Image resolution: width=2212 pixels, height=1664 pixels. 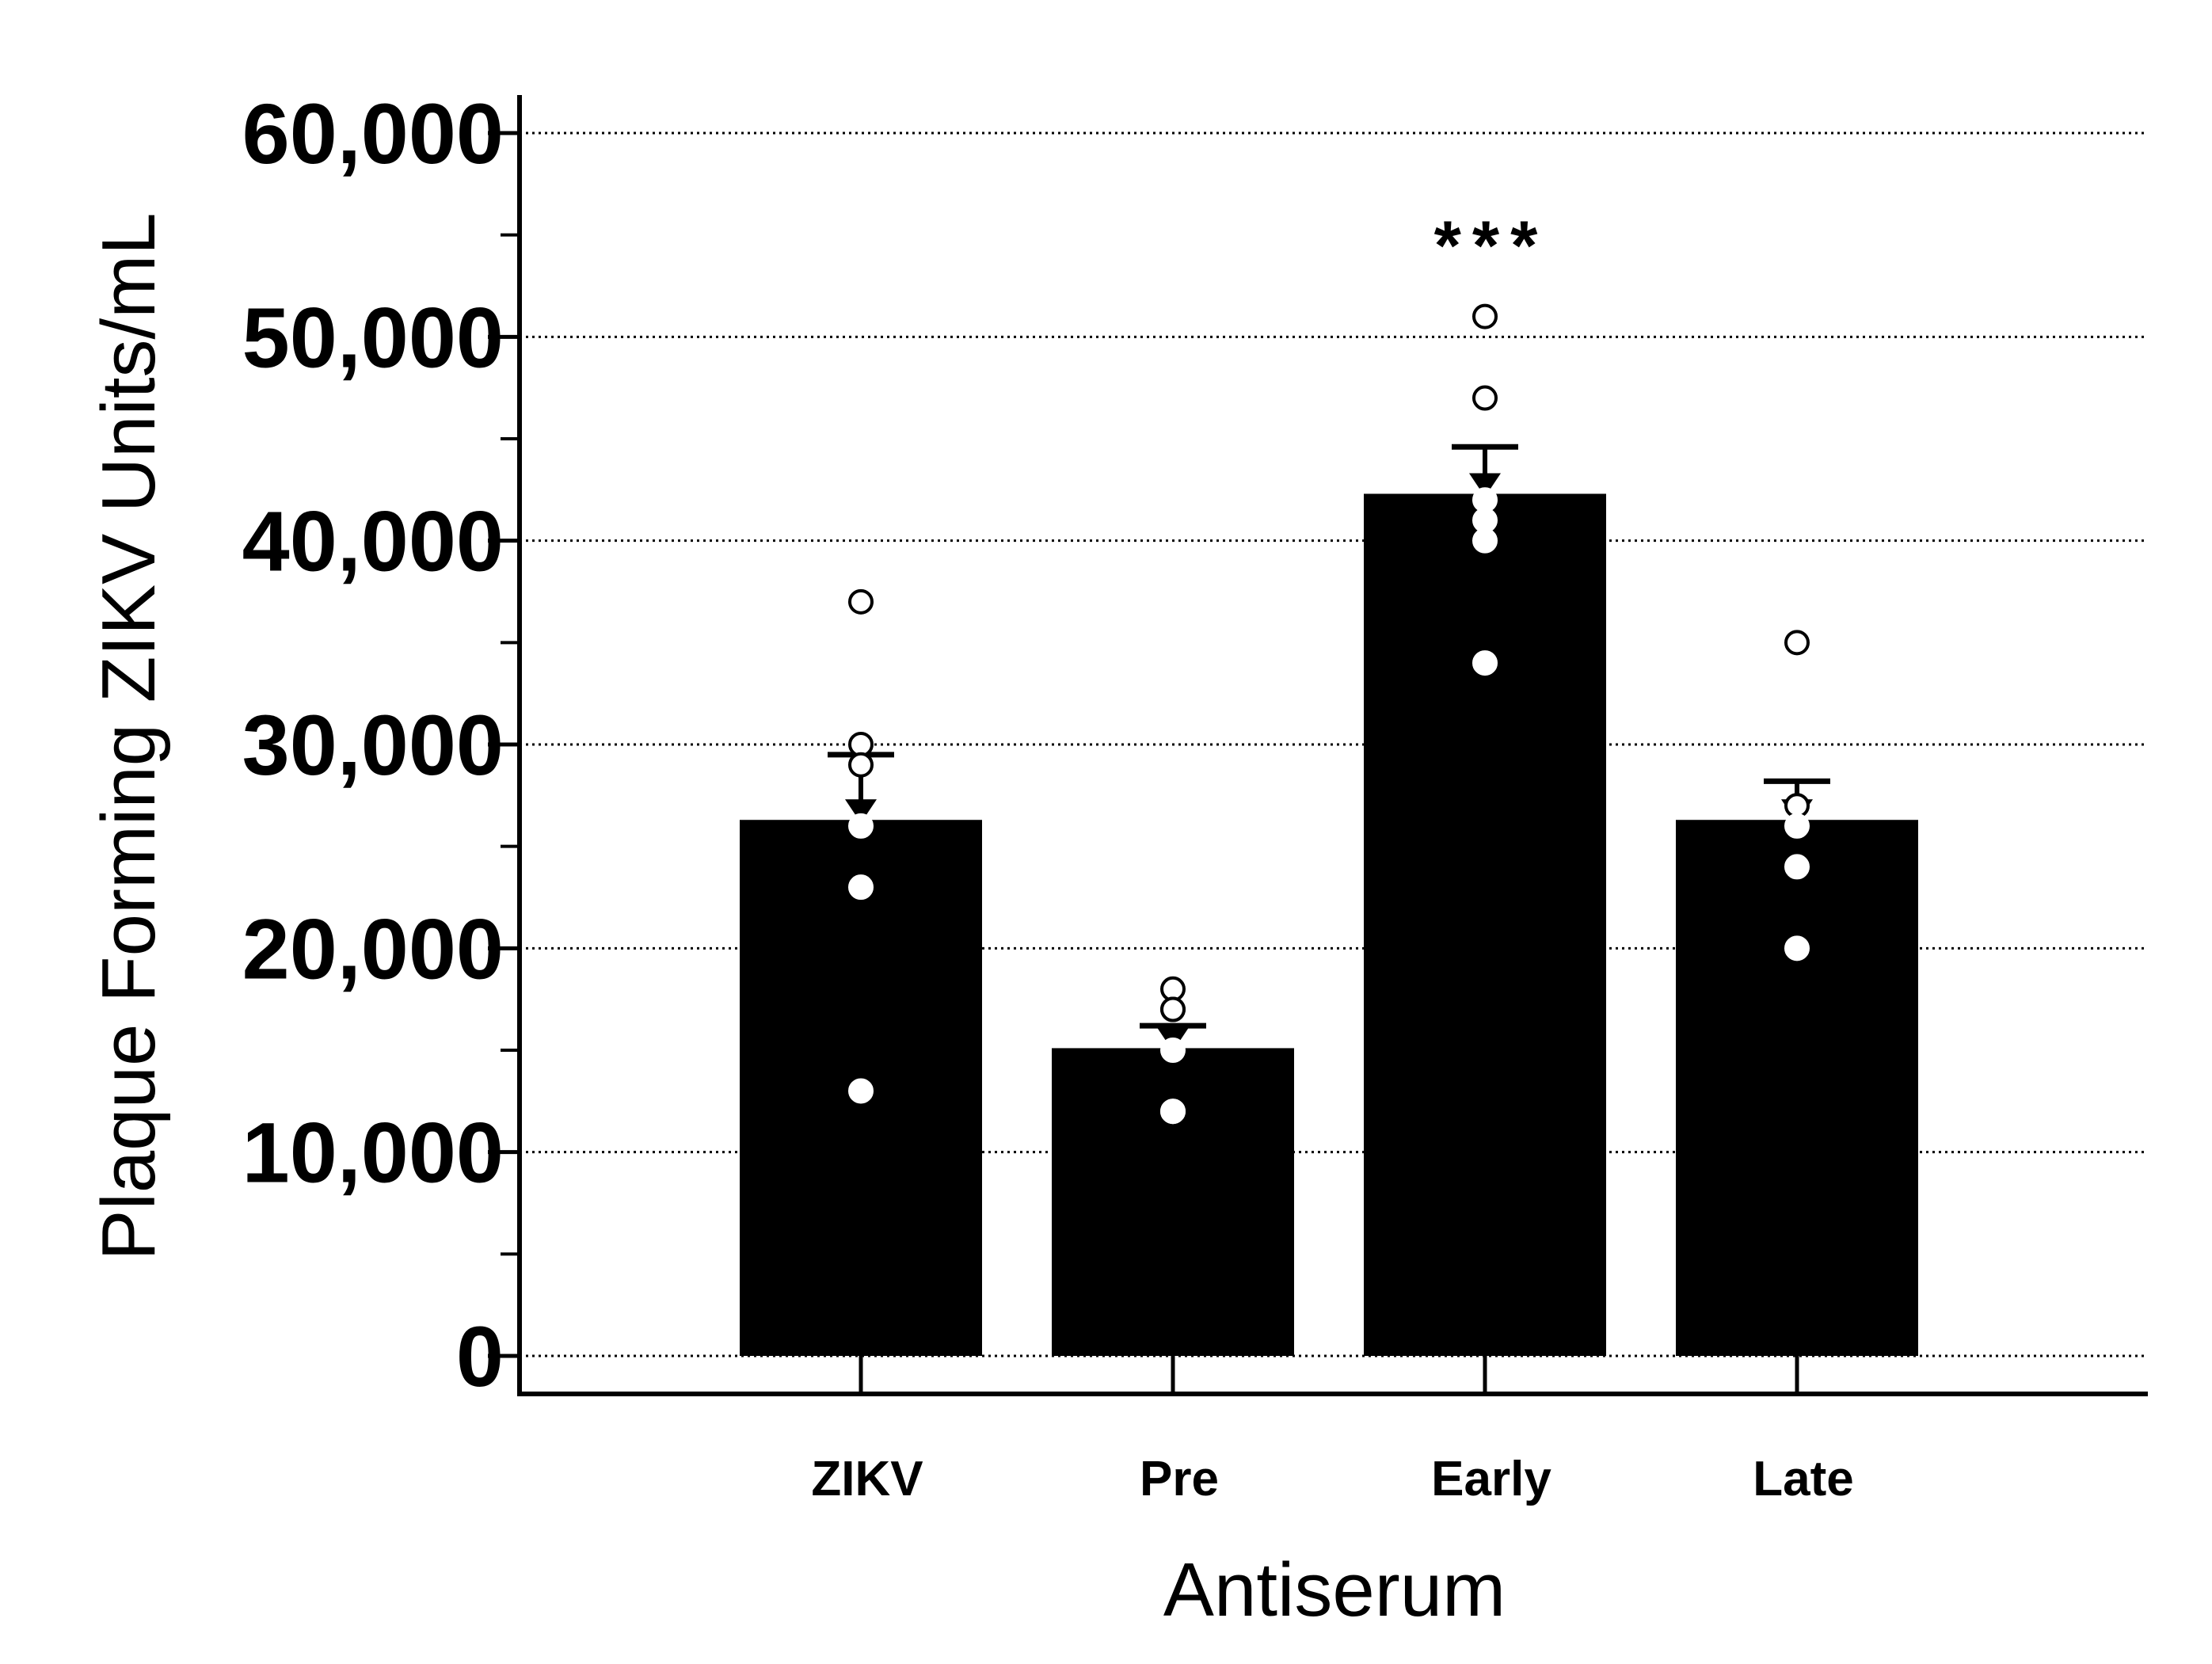 What do you see at coordinates (867, 1479) in the screenshot?
I see `x-tick-label: ZIKV` at bounding box center [867, 1479].